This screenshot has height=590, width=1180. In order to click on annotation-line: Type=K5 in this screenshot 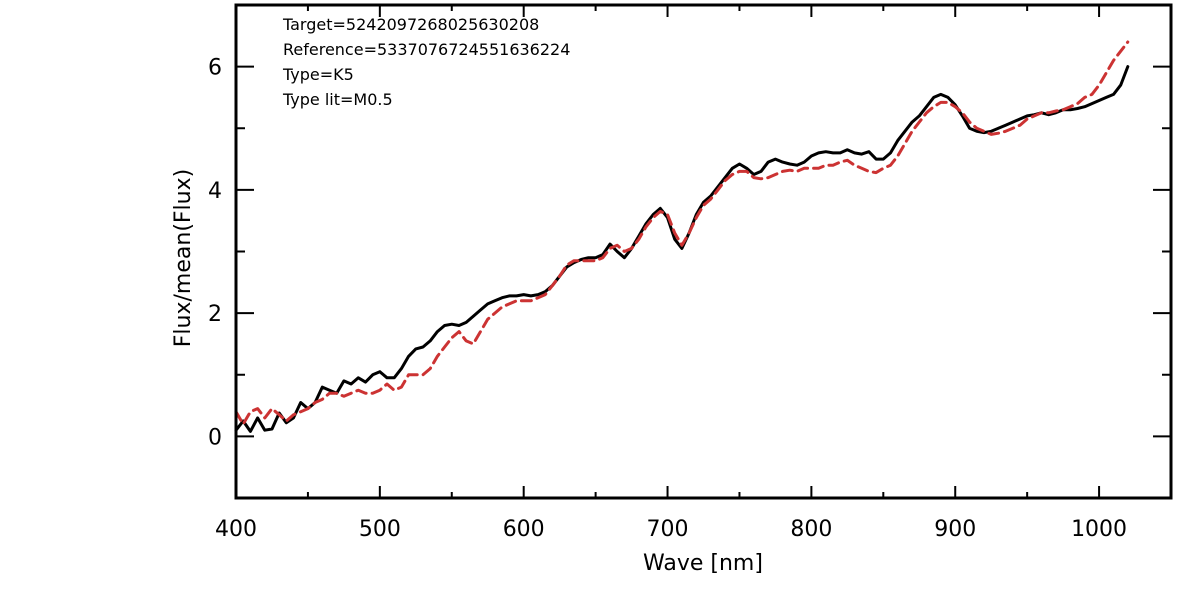, I will do `click(318, 74)`.